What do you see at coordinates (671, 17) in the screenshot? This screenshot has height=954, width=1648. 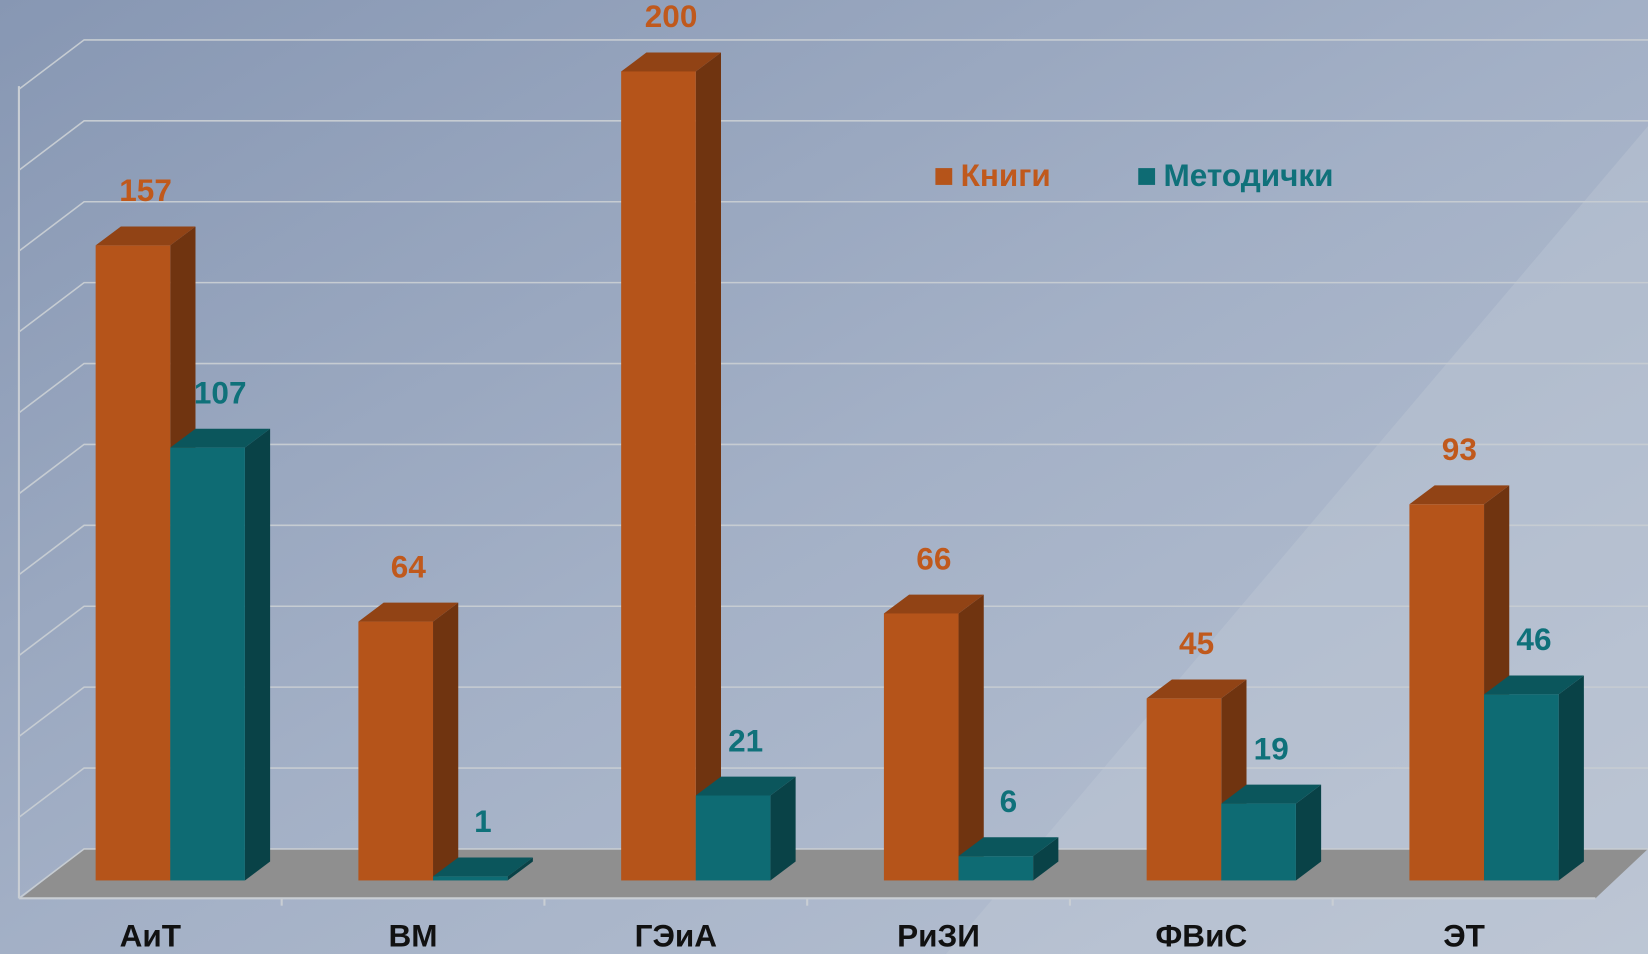 I see `data-label: 200` at bounding box center [671, 17].